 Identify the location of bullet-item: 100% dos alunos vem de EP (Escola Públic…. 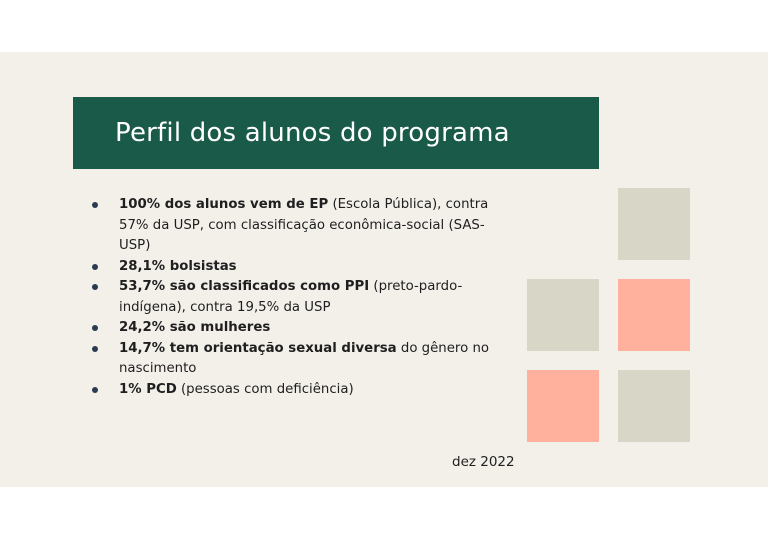
(292, 226).